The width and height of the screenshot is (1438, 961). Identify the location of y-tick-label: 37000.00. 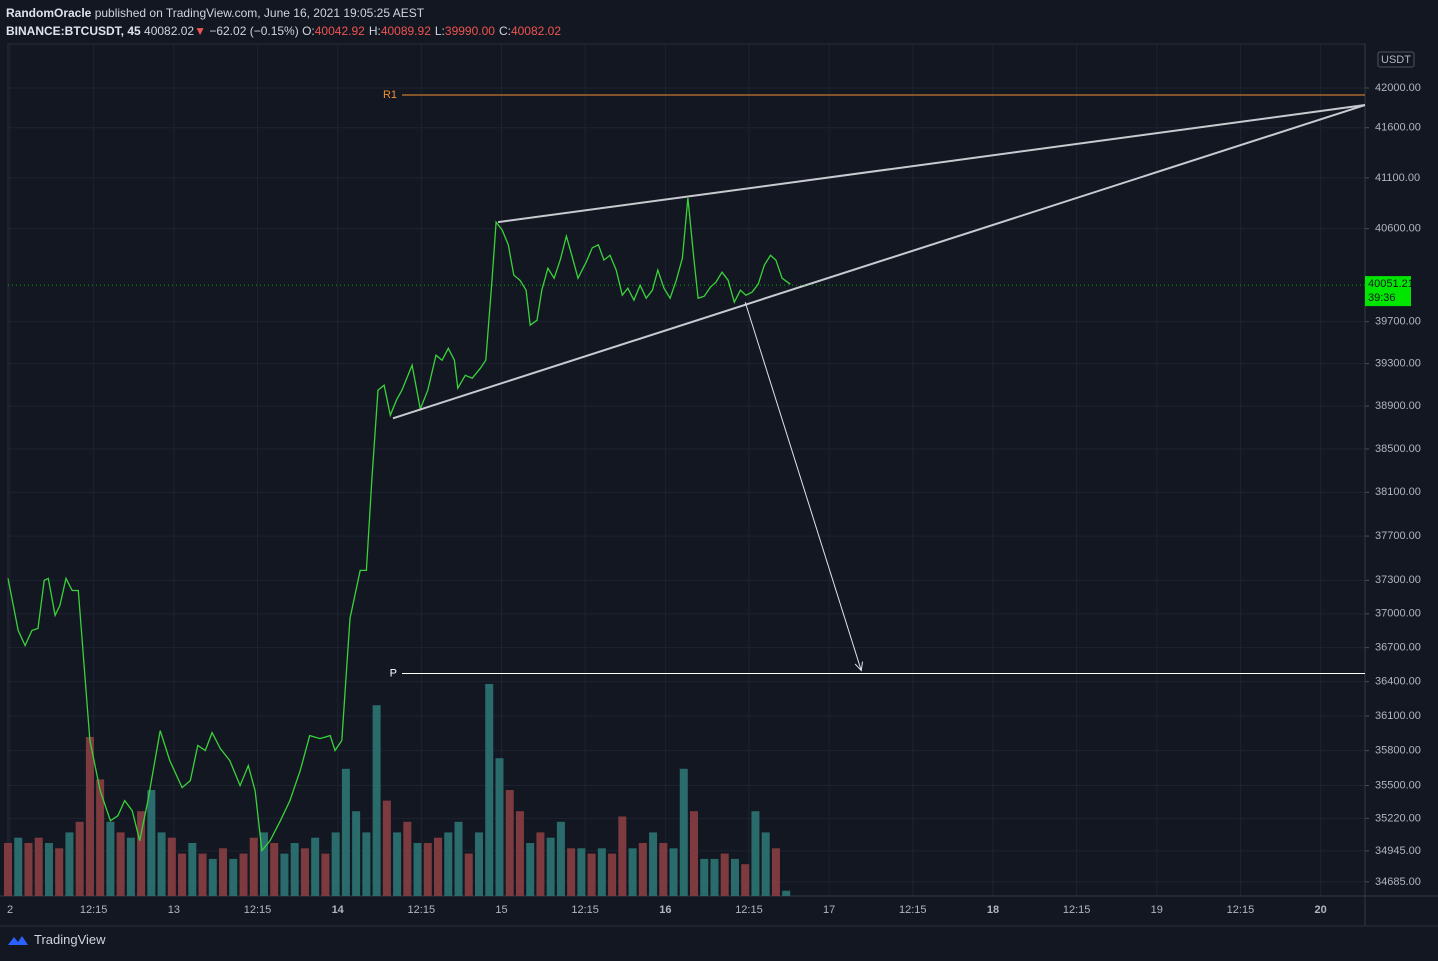
(1398, 614).